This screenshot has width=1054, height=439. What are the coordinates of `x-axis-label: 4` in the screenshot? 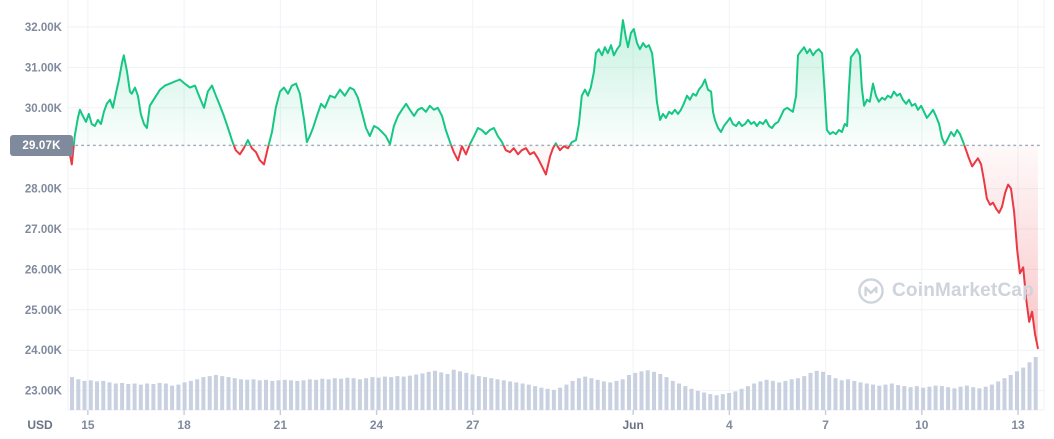 It's located at (729, 425).